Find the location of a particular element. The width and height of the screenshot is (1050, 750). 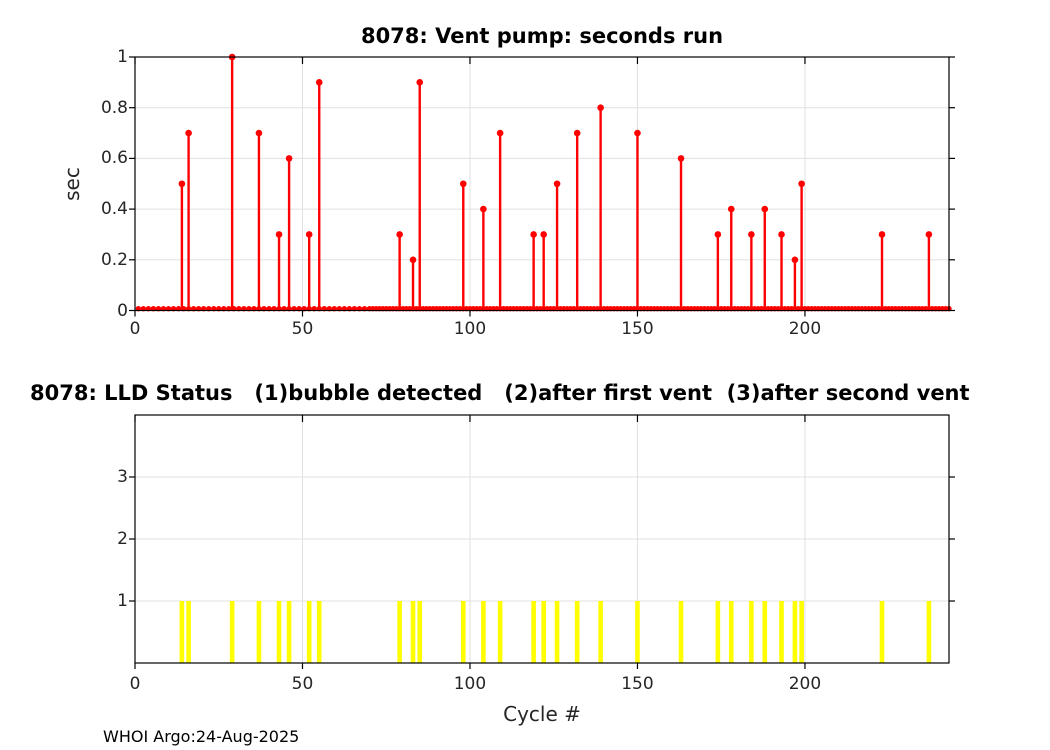

y-tick-label: 0.6 is located at coordinates (114, 158).